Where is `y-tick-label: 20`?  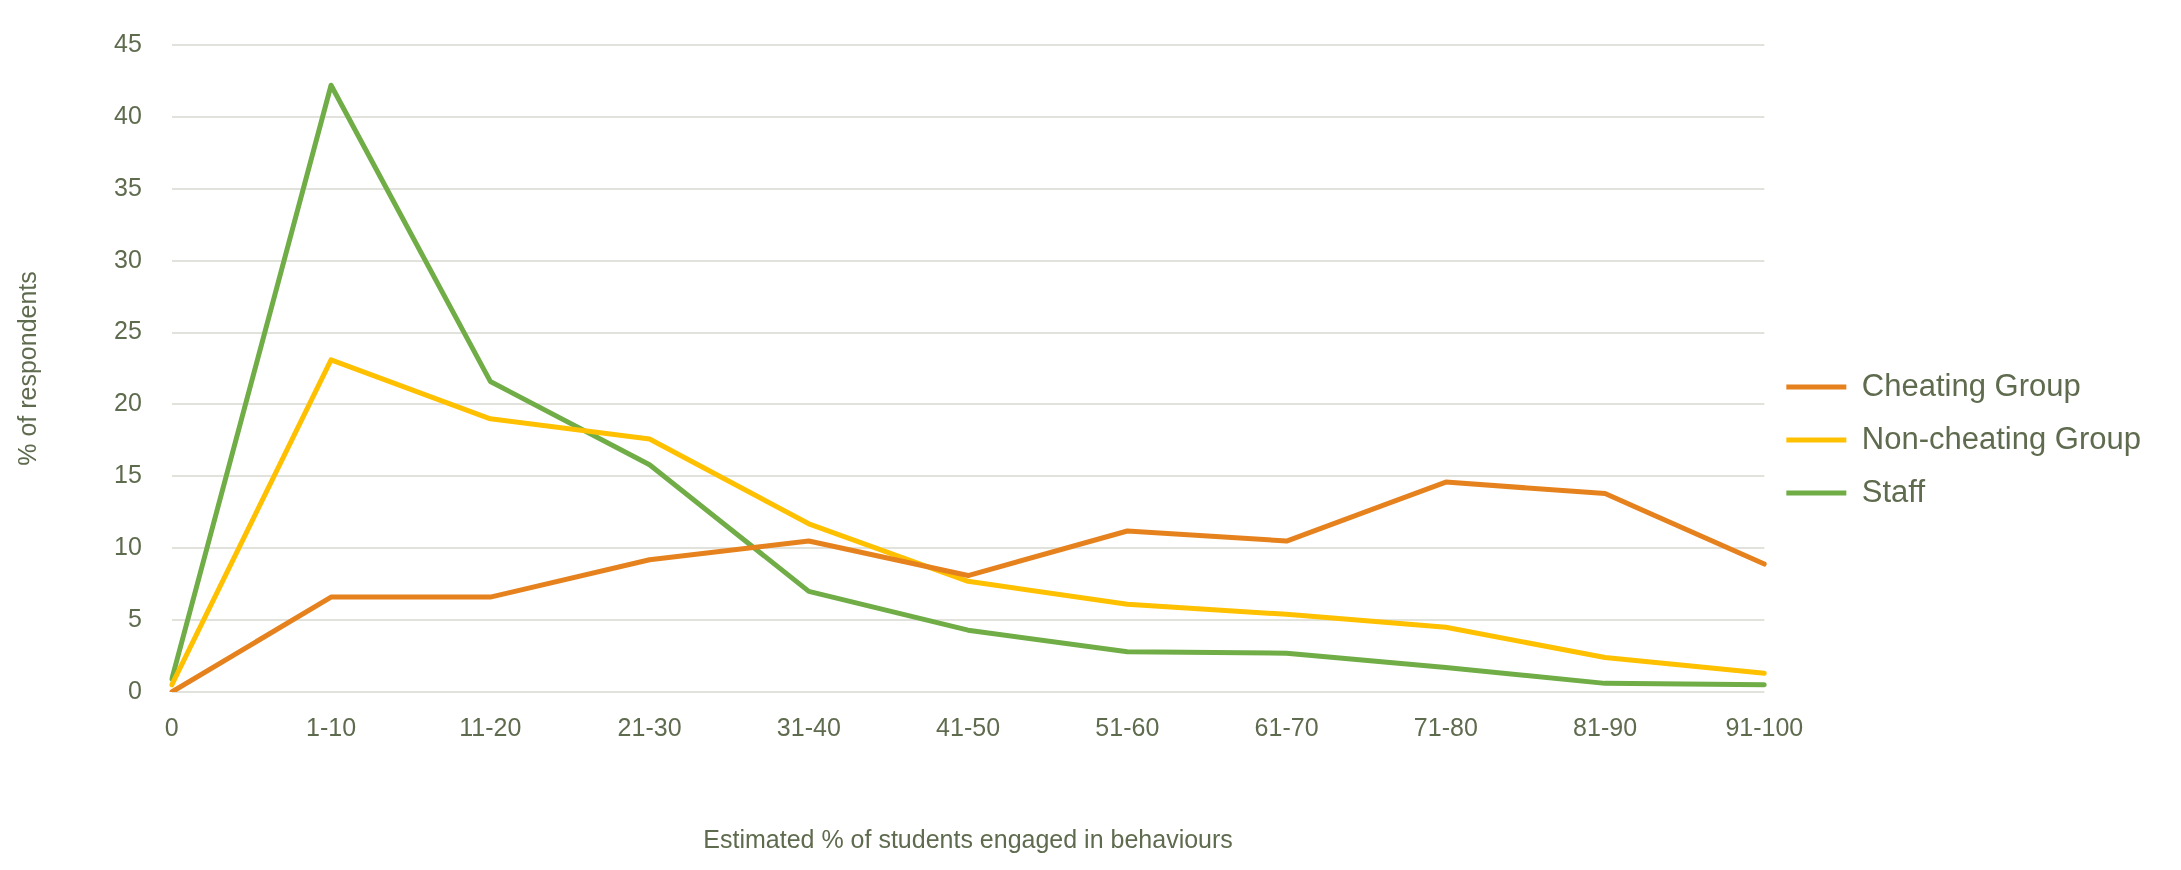 y-tick-label: 20 is located at coordinates (128, 402).